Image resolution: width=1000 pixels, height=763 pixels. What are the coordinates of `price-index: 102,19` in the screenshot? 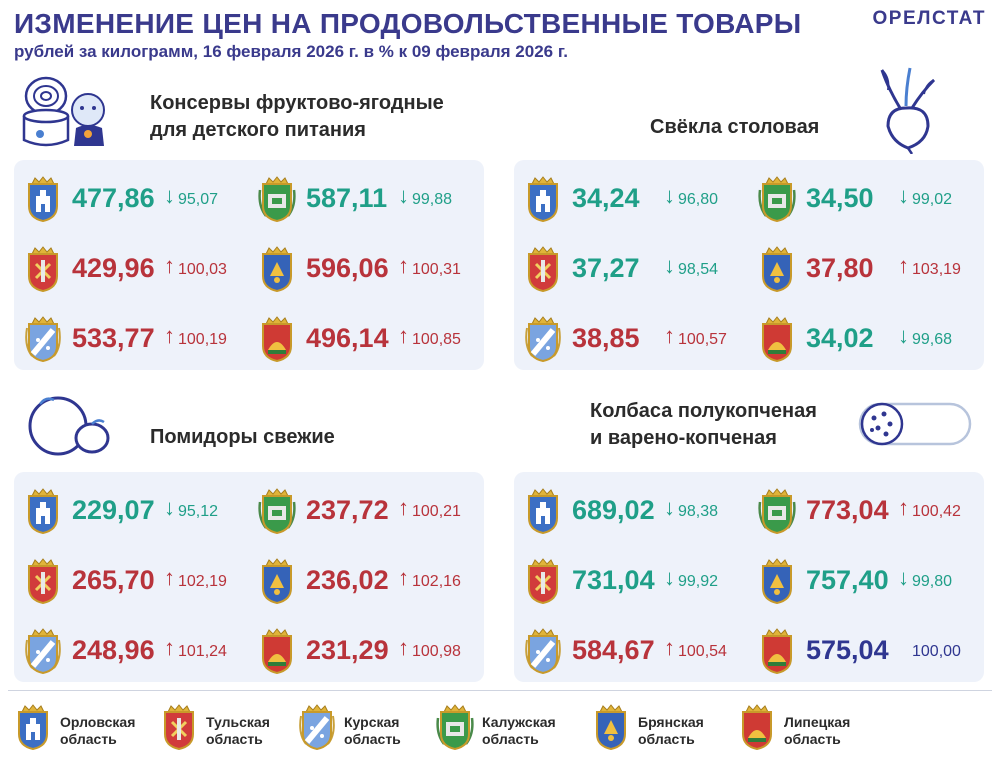 It's located at (202, 581).